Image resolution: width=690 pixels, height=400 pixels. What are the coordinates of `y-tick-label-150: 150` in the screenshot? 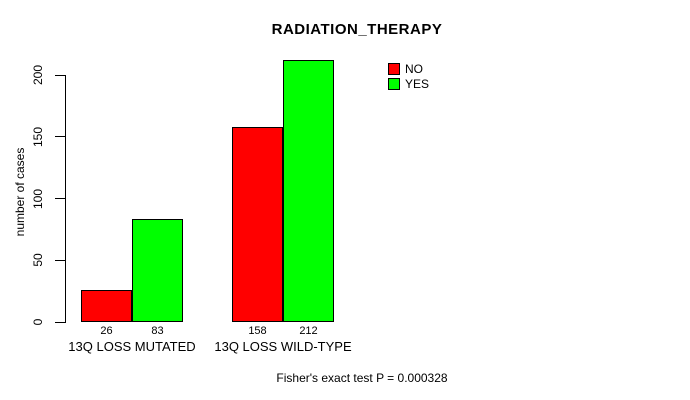 It's located at (38, 136).